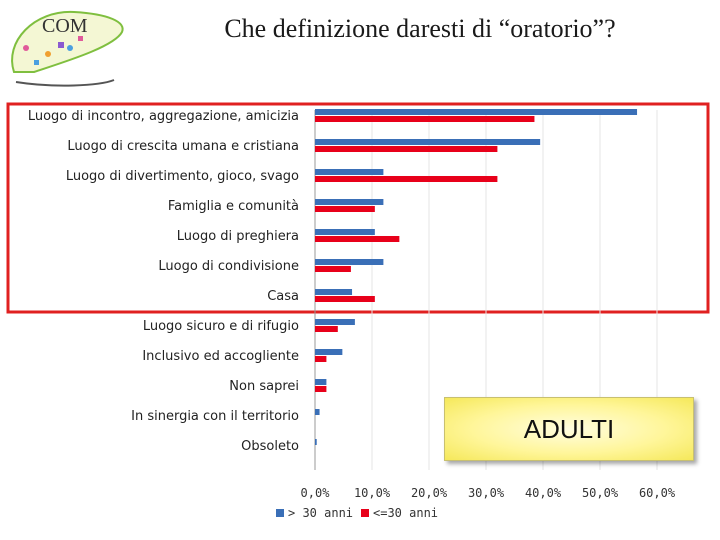 Image resolution: width=720 pixels, height=540 pixels. I want to click on category-label: Luogo di preghiera, so click(238, 236).